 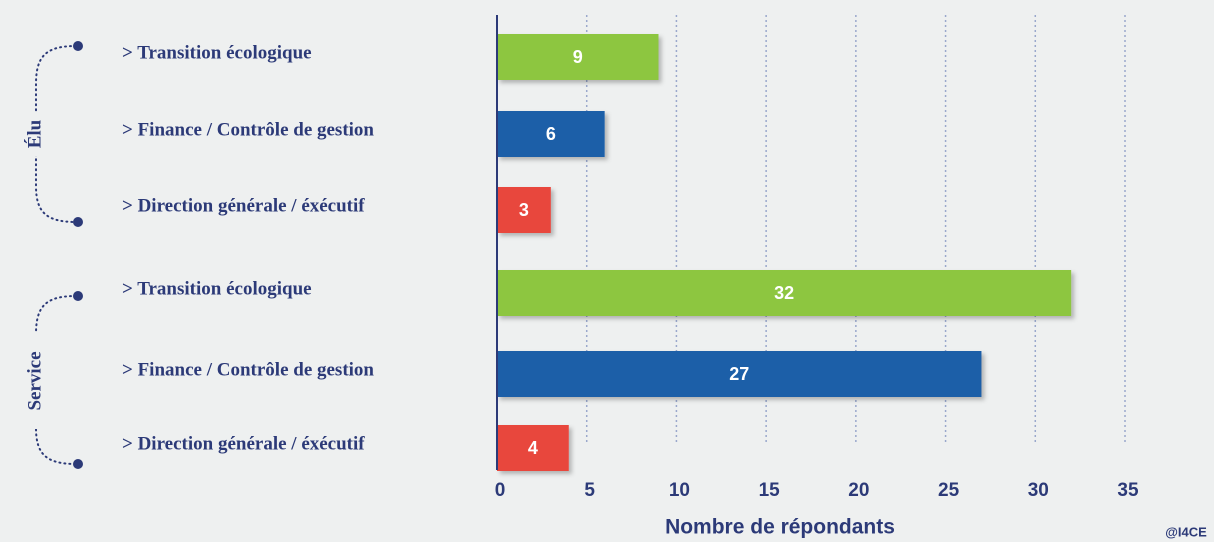 I want to click on value-label: 27, so click(x=739, y=374).